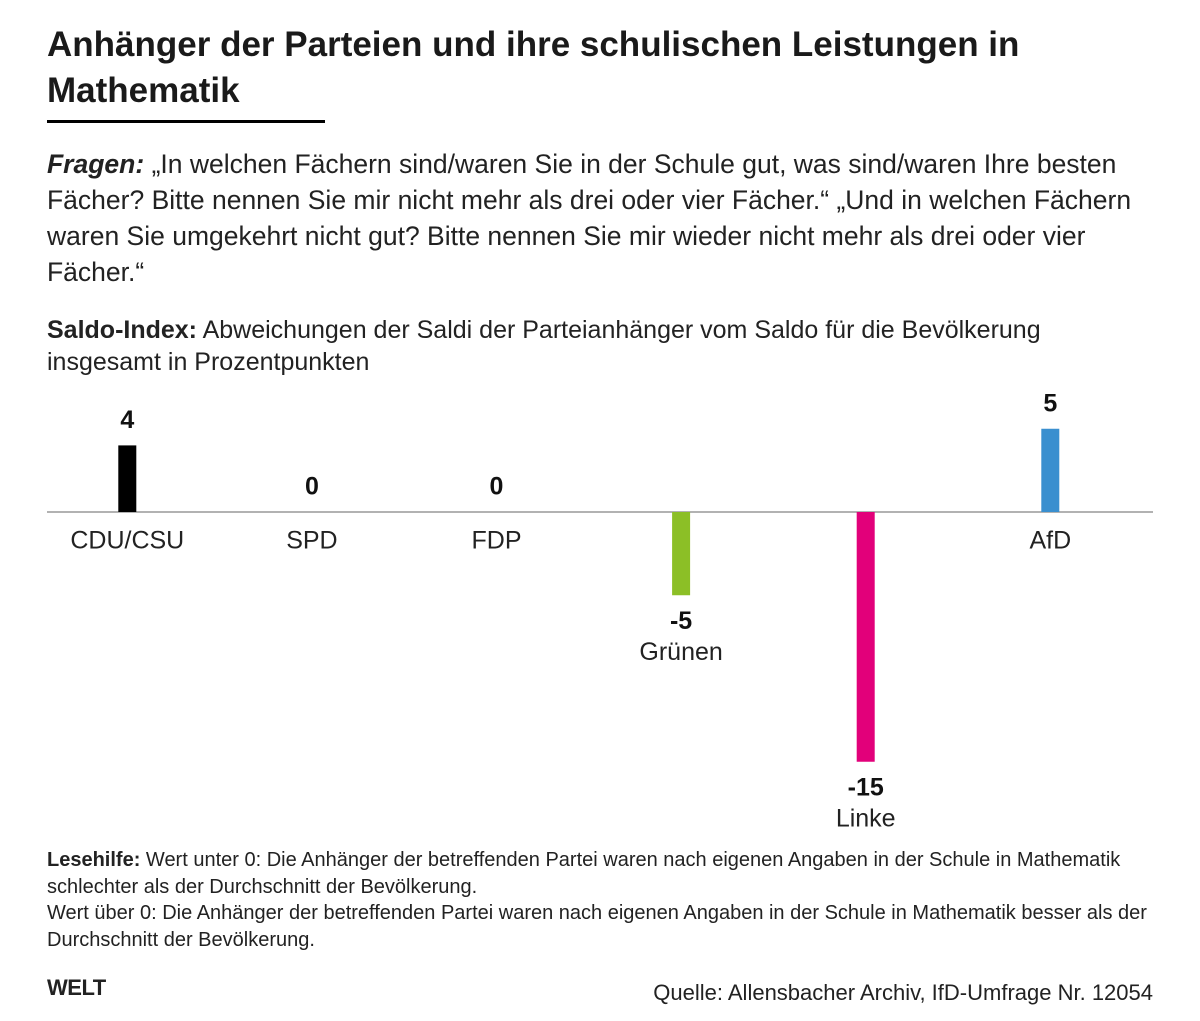 Image resolution: width=1200 pixels, height=1021 pixels. What do you see at coordinates (311, 541) in the screenshot?
I see `category-label: SPD` at bounding box center [311, 541].